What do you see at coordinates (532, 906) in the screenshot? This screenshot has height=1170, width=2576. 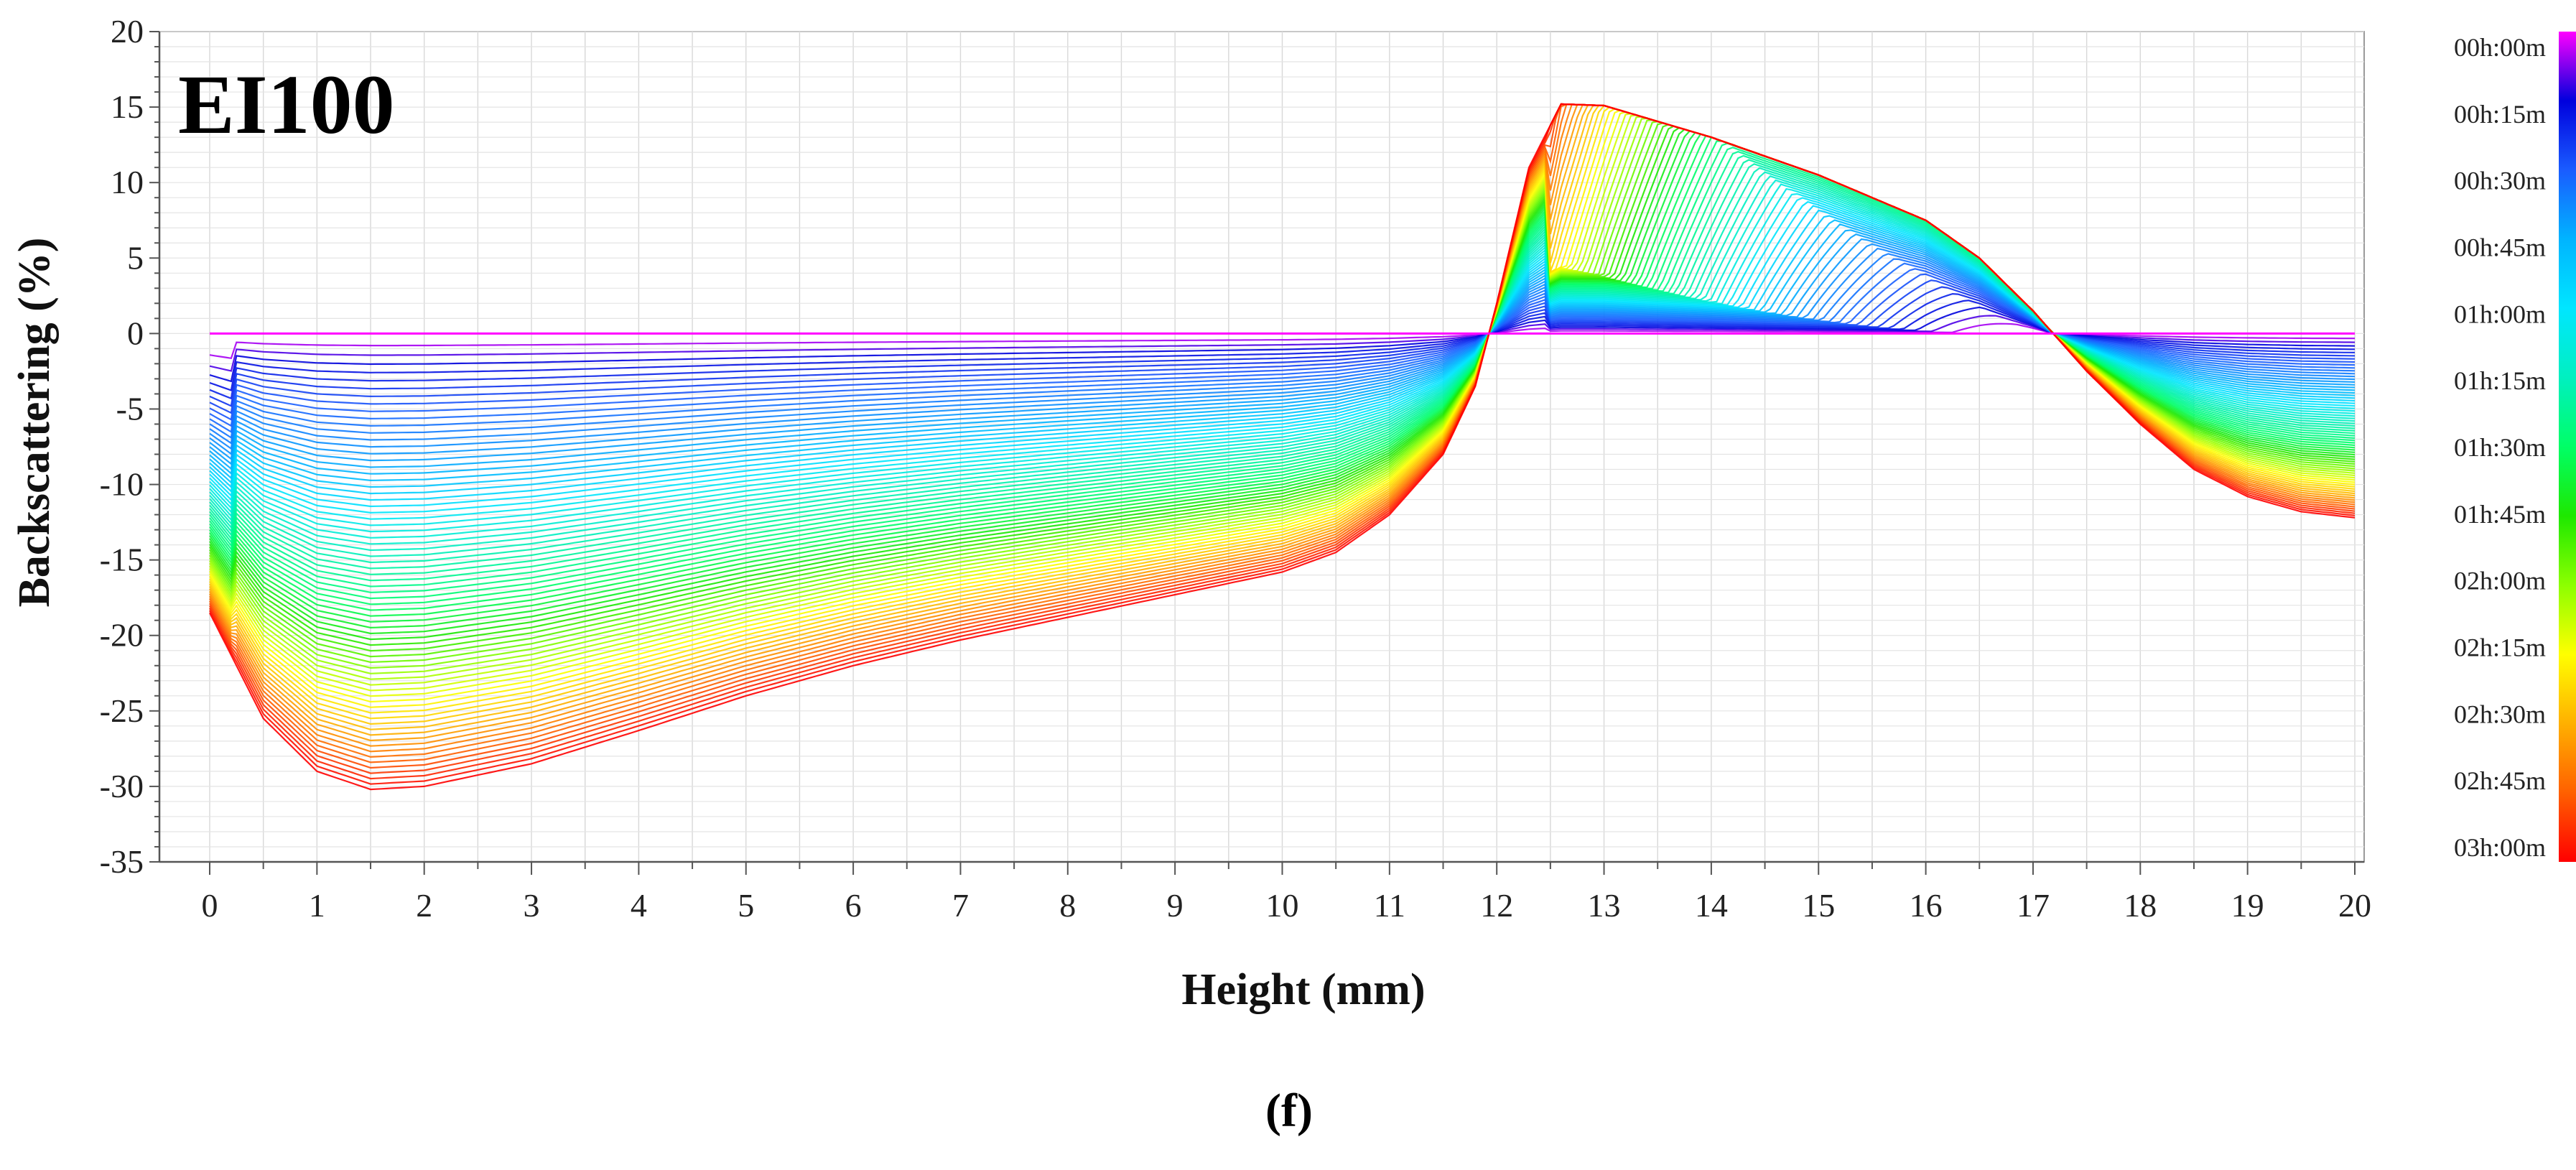 I see `x-tick-label: 3` at bounding box center [532, 906].